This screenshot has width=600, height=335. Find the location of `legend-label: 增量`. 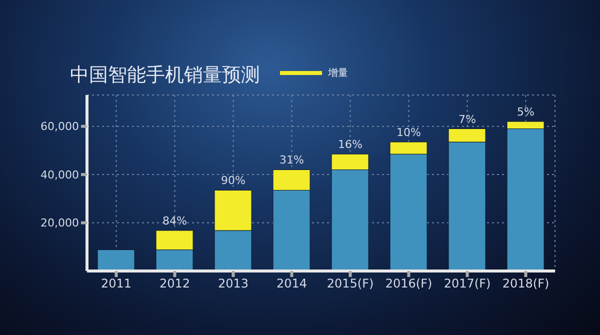

legend-label: 增量 is located at coordinates (338, 73).